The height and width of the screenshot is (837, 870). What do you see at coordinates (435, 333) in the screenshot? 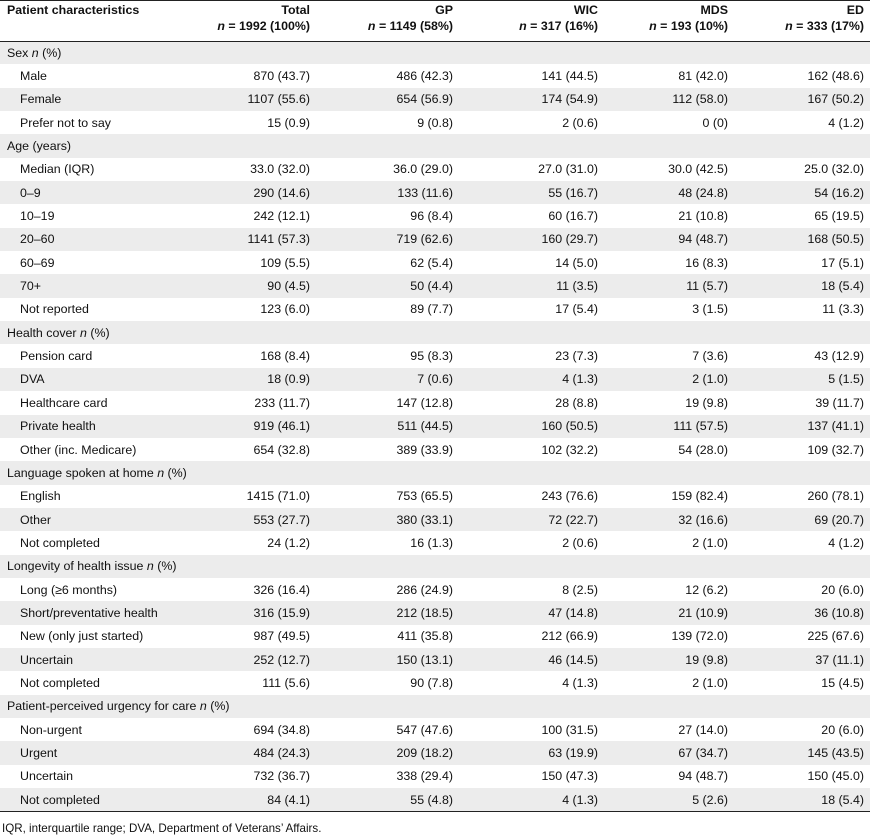
I see `section-label: Health cover n (%)` at bounding box center [435, 333].